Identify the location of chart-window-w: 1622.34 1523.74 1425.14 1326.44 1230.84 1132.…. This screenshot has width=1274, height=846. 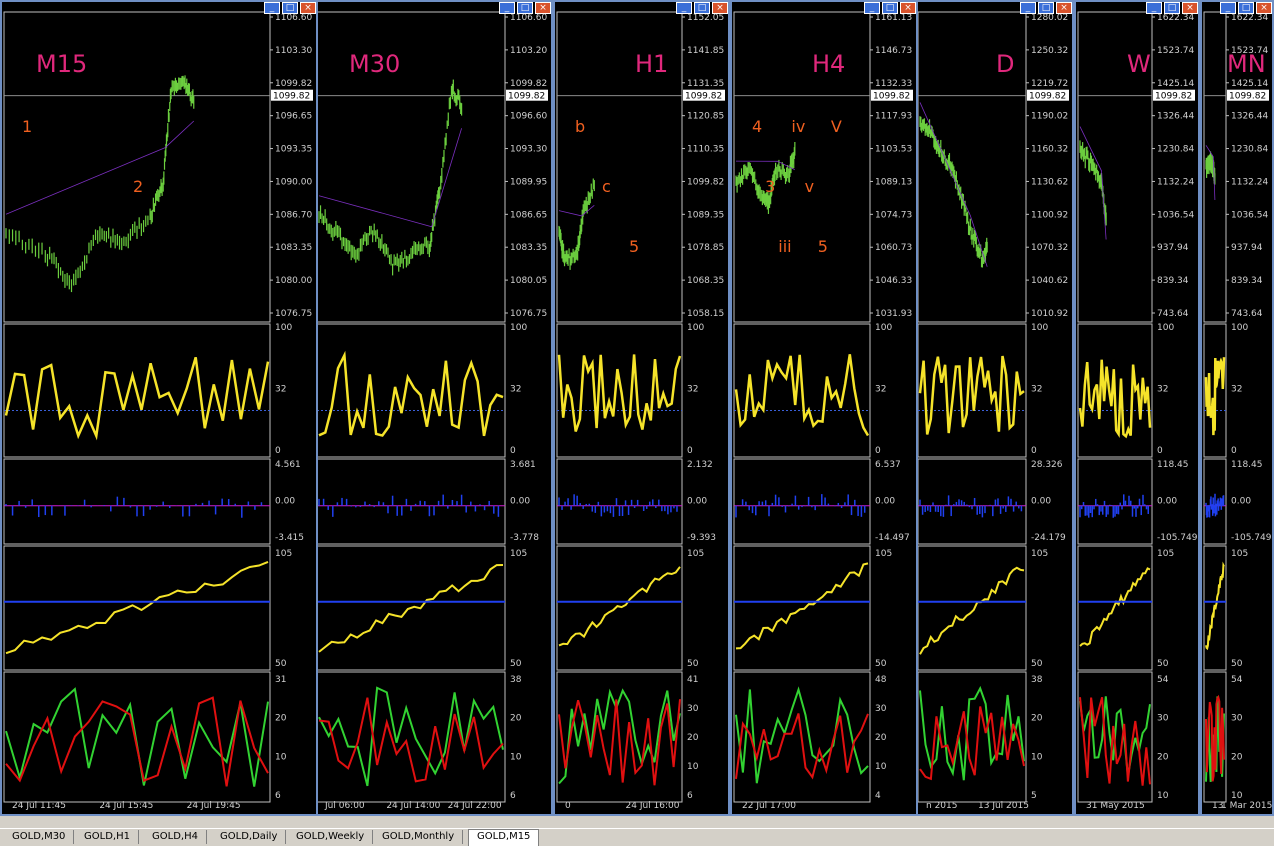
(1137, 408).